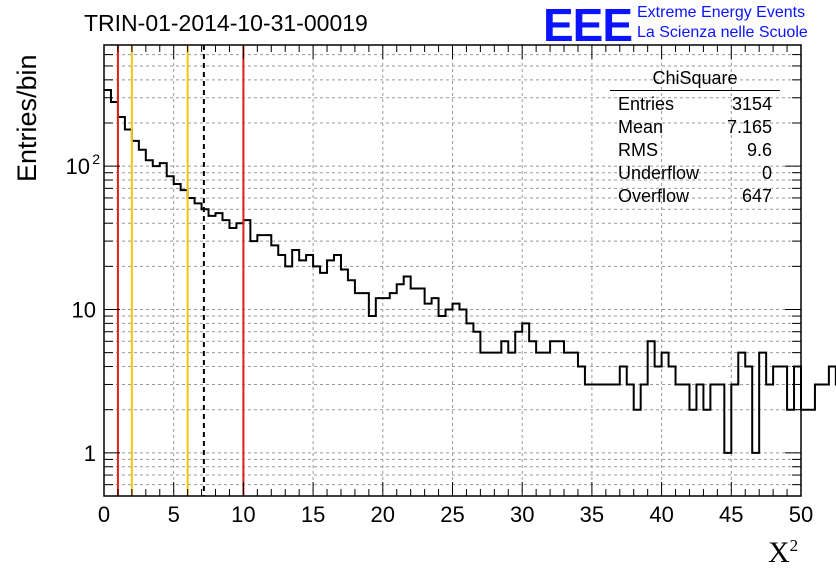 The height and width of the screenshot is (572, 836). I want to click on x-tick-label: 10, so click(243, 514).